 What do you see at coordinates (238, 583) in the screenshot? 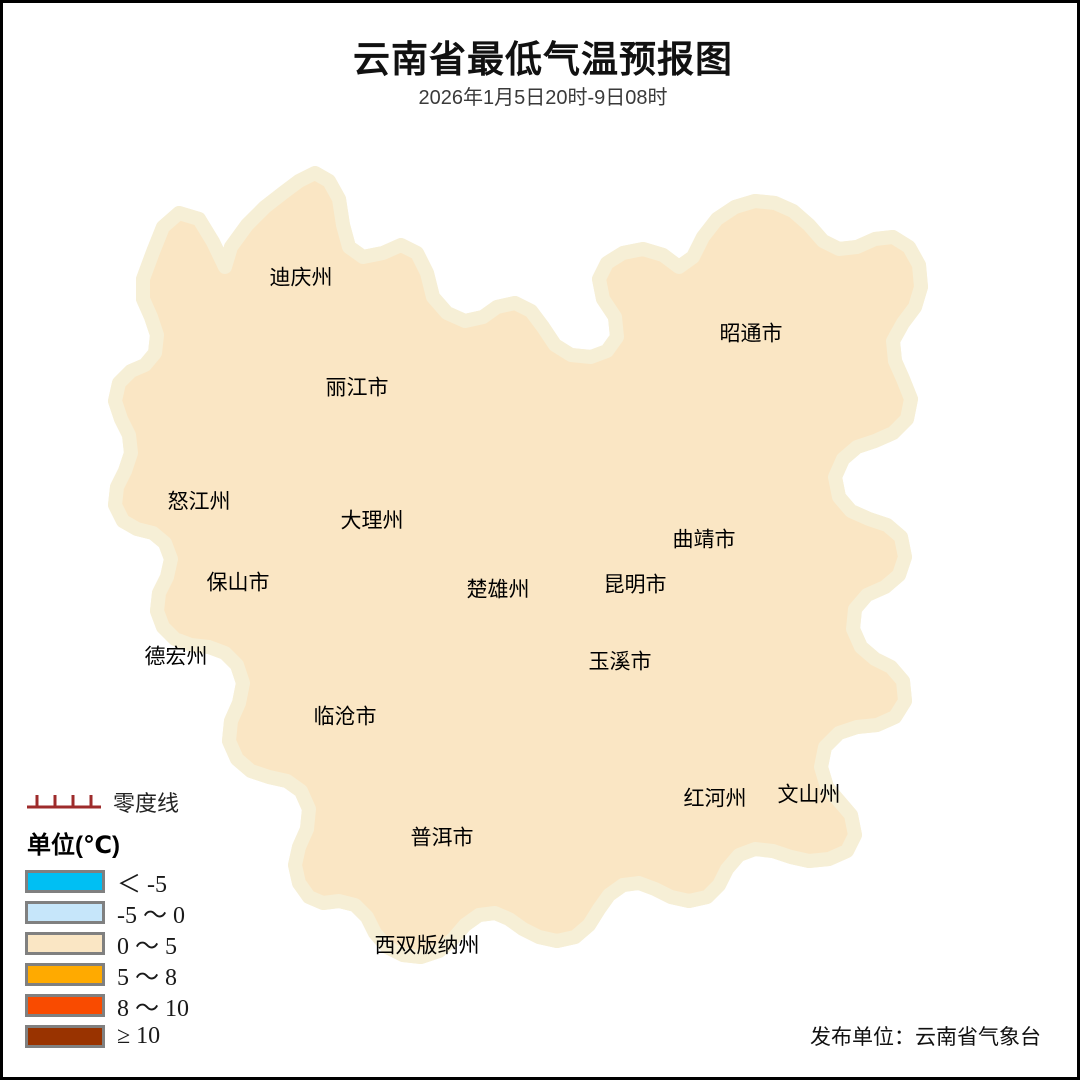
I see `map-label-保山市: 保山市` at bounding box center [238, 583].